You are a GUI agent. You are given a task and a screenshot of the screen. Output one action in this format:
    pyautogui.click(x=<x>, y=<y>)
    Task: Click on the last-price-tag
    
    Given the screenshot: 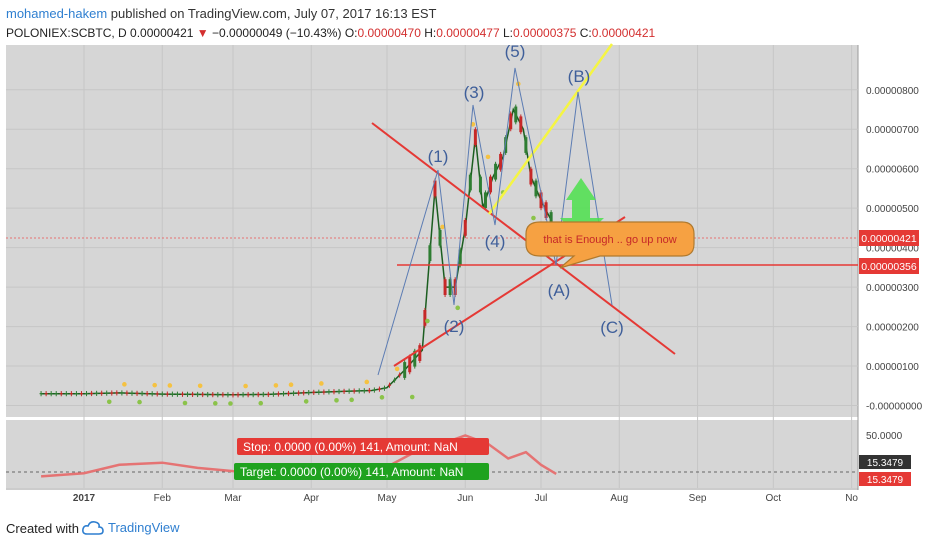 What is the action you would take?
    pyautogui.click(x=889, y=238)
    